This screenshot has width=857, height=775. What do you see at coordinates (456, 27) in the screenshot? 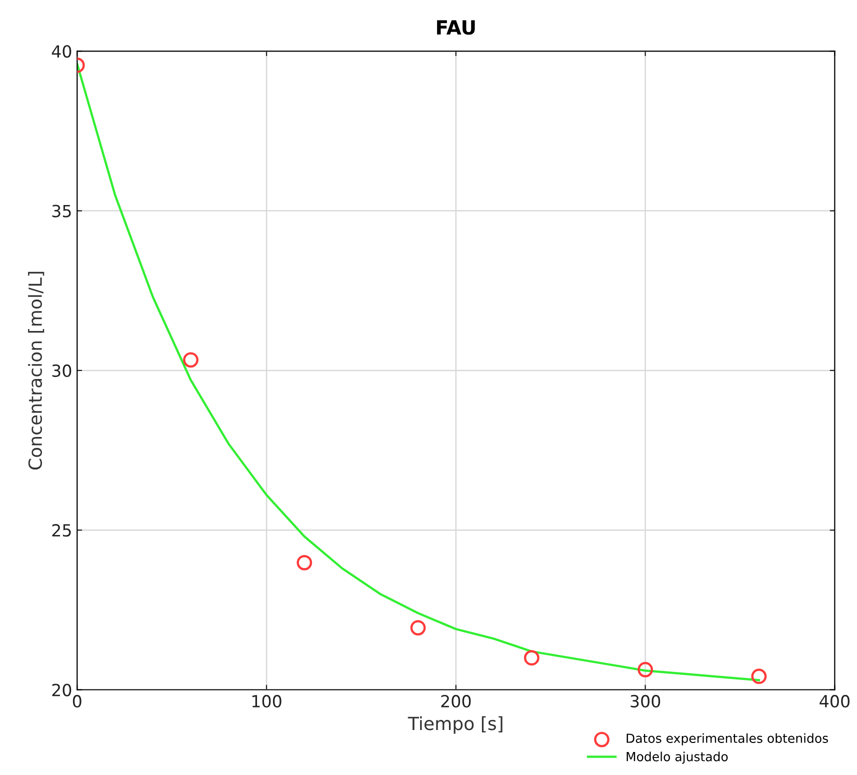
I see `chart-title: FAU` at bounding box center [456, 27].